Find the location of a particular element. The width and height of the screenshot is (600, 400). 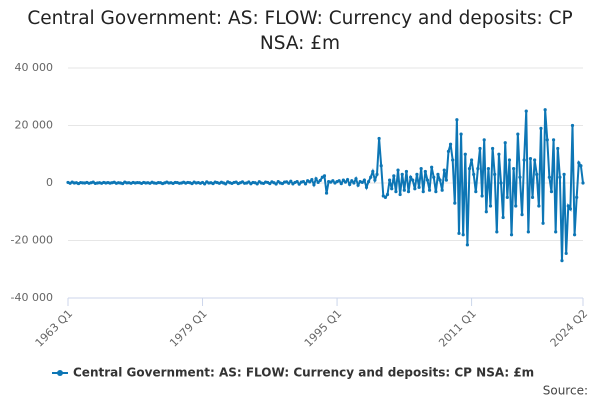

x-tick-label: 2024 Q2 is located at coordinates (569, 328).